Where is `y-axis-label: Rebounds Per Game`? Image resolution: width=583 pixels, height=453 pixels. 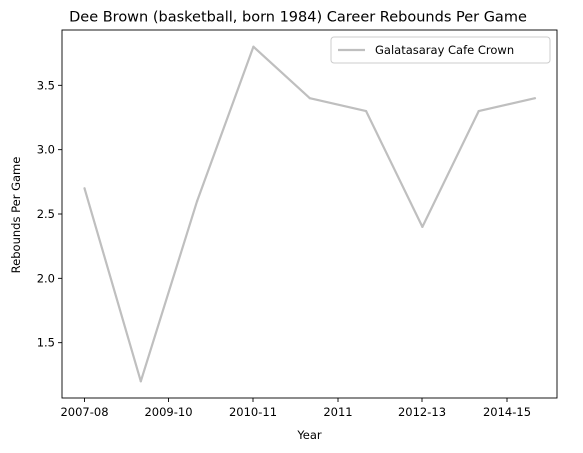 y-axis-label: Rebounds Per Game is located at coordinates (16, 215).